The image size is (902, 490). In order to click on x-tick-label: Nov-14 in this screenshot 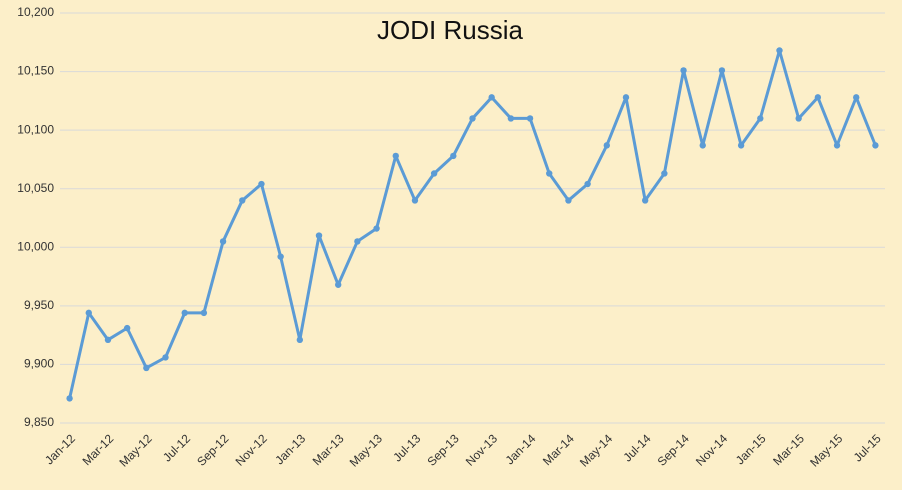, I will do `click(711, 449)`.